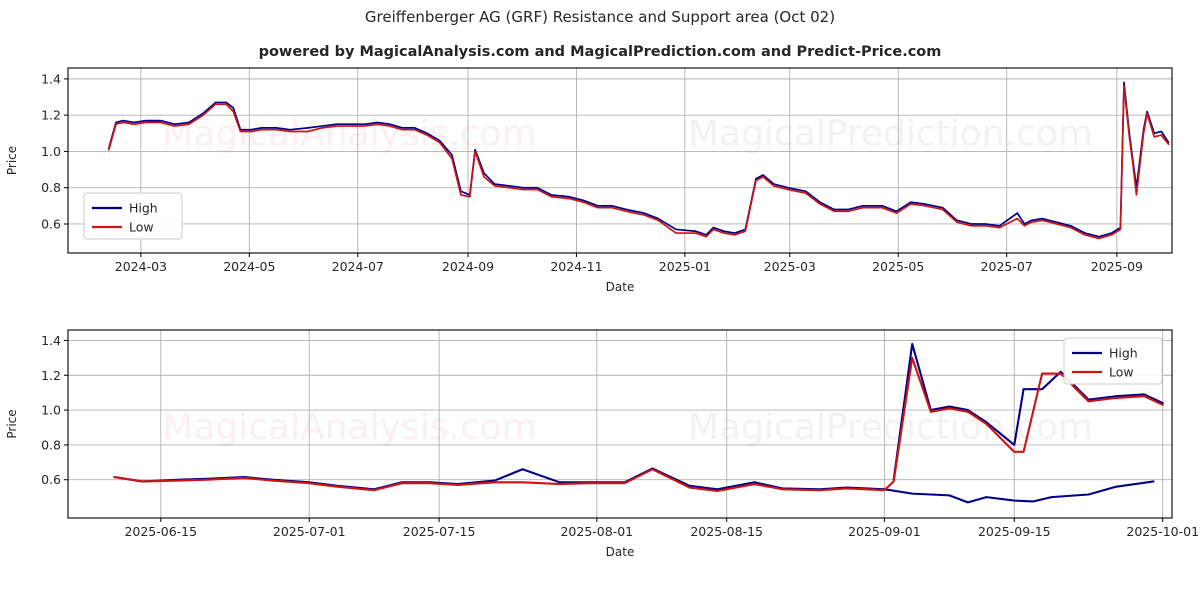 Image resolution: width=1200 pixels, height=600 pixels. I want to click on svg-text: 2025-10-01, so click(1162, 531).